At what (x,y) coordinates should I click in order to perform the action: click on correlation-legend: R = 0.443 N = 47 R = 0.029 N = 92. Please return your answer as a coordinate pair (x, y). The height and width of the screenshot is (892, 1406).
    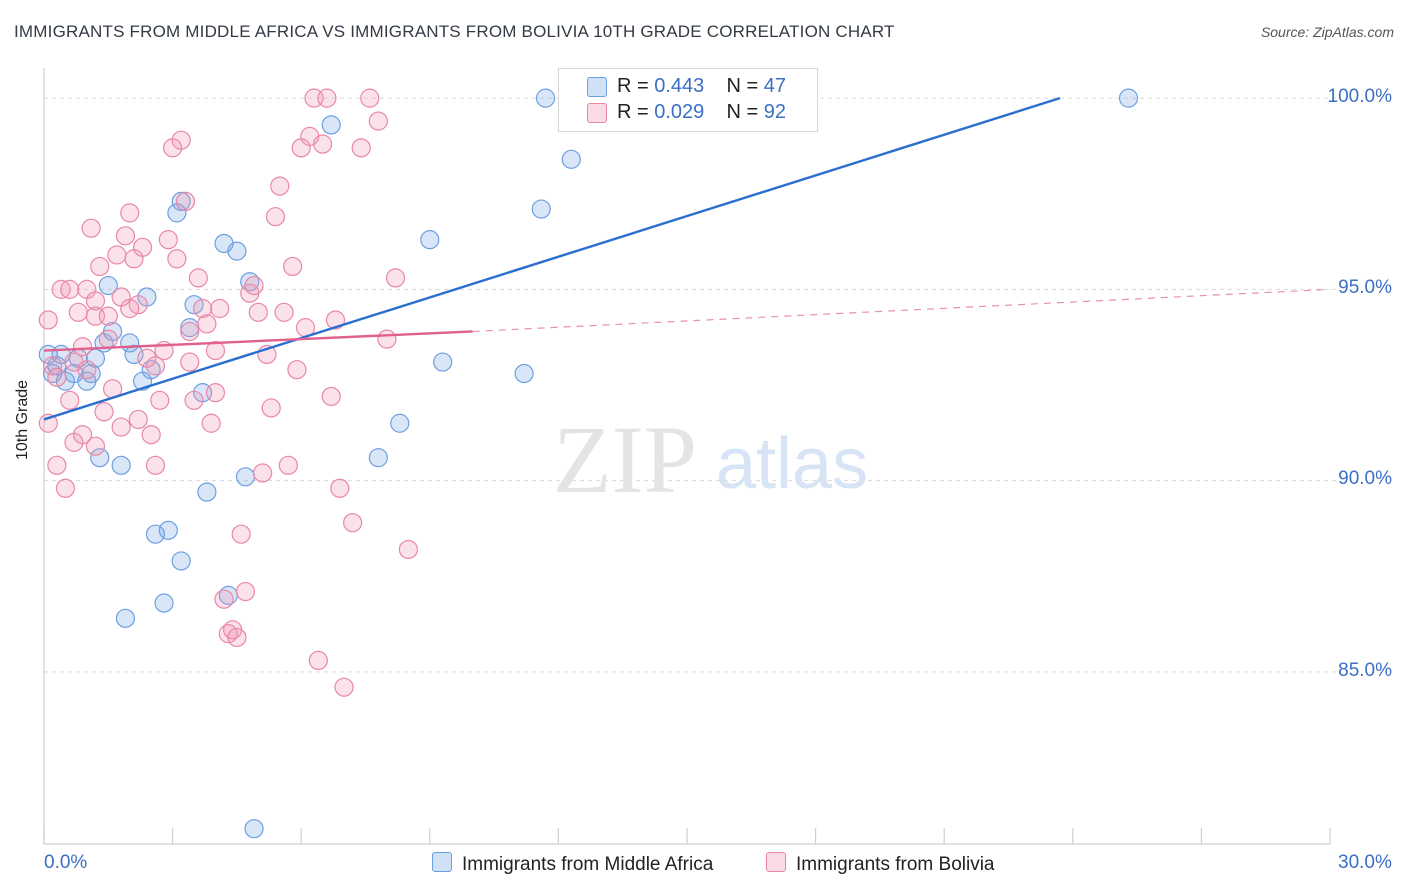
    Looking at the image, I should click on (688, 100).